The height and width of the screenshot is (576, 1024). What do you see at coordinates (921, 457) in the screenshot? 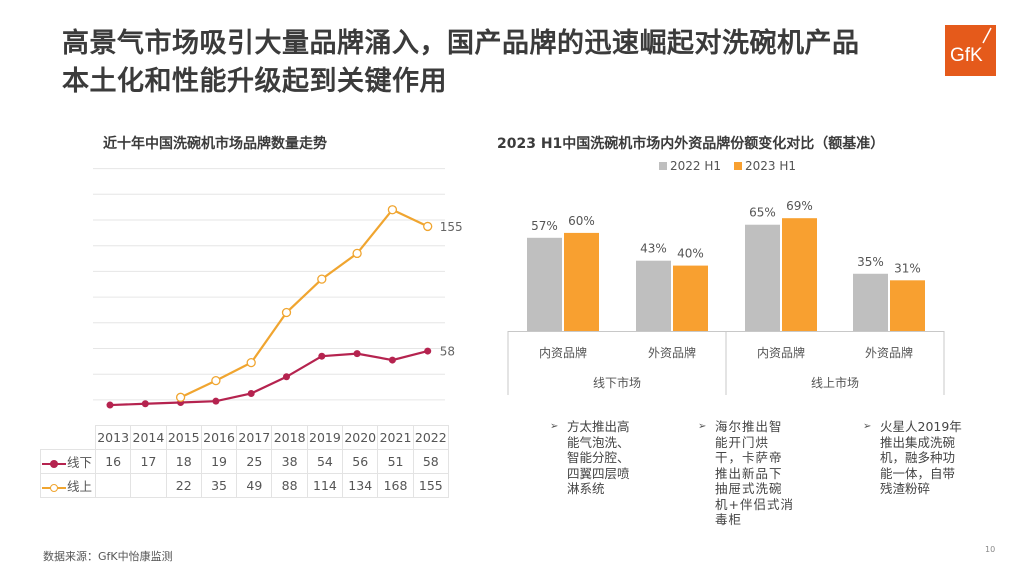
I see `bullet-text: 火星人2019年推出集成洗碗机，融多种功能一体，自带残渣粉碎` at bounding box center [921, 457].